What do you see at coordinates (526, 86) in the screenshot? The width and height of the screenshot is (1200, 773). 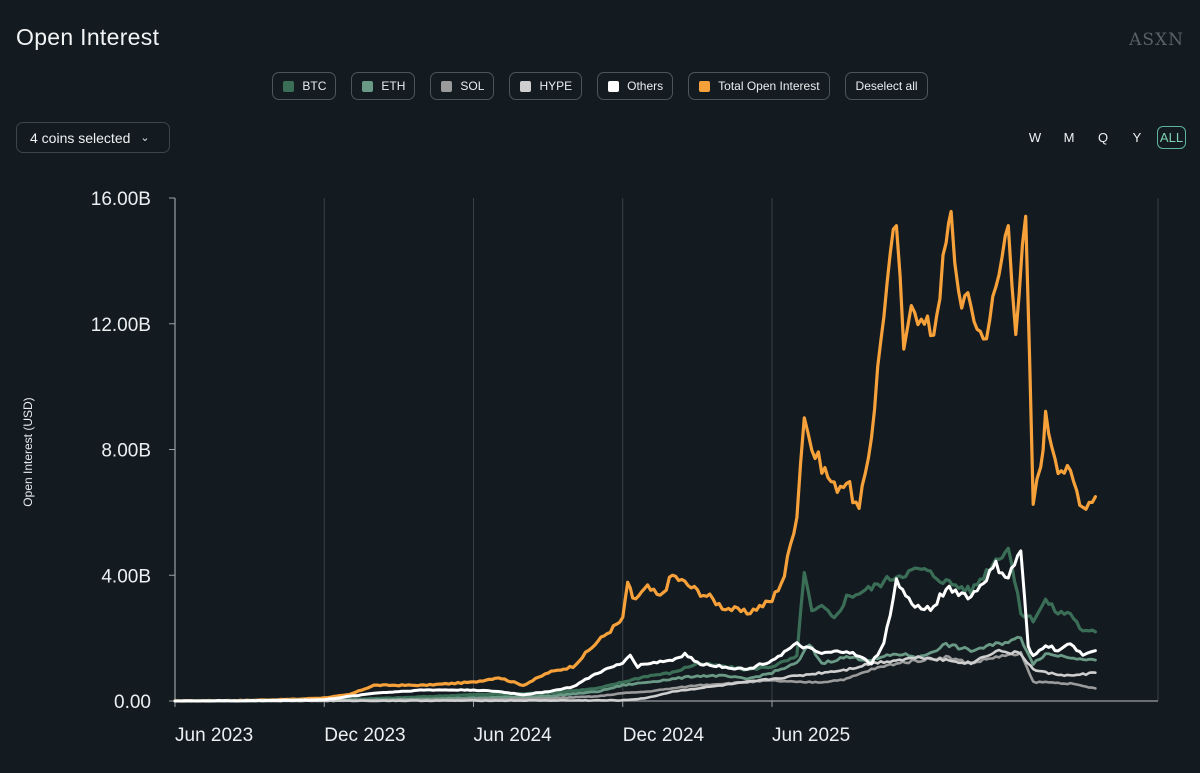 I see `hype-swatch-icon` at bounding box center [526, 86].